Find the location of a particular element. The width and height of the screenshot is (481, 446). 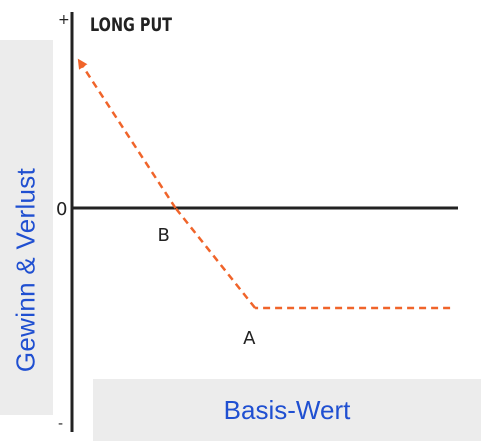

y-tick-zero: 0 is located at coordinates (61, 209).